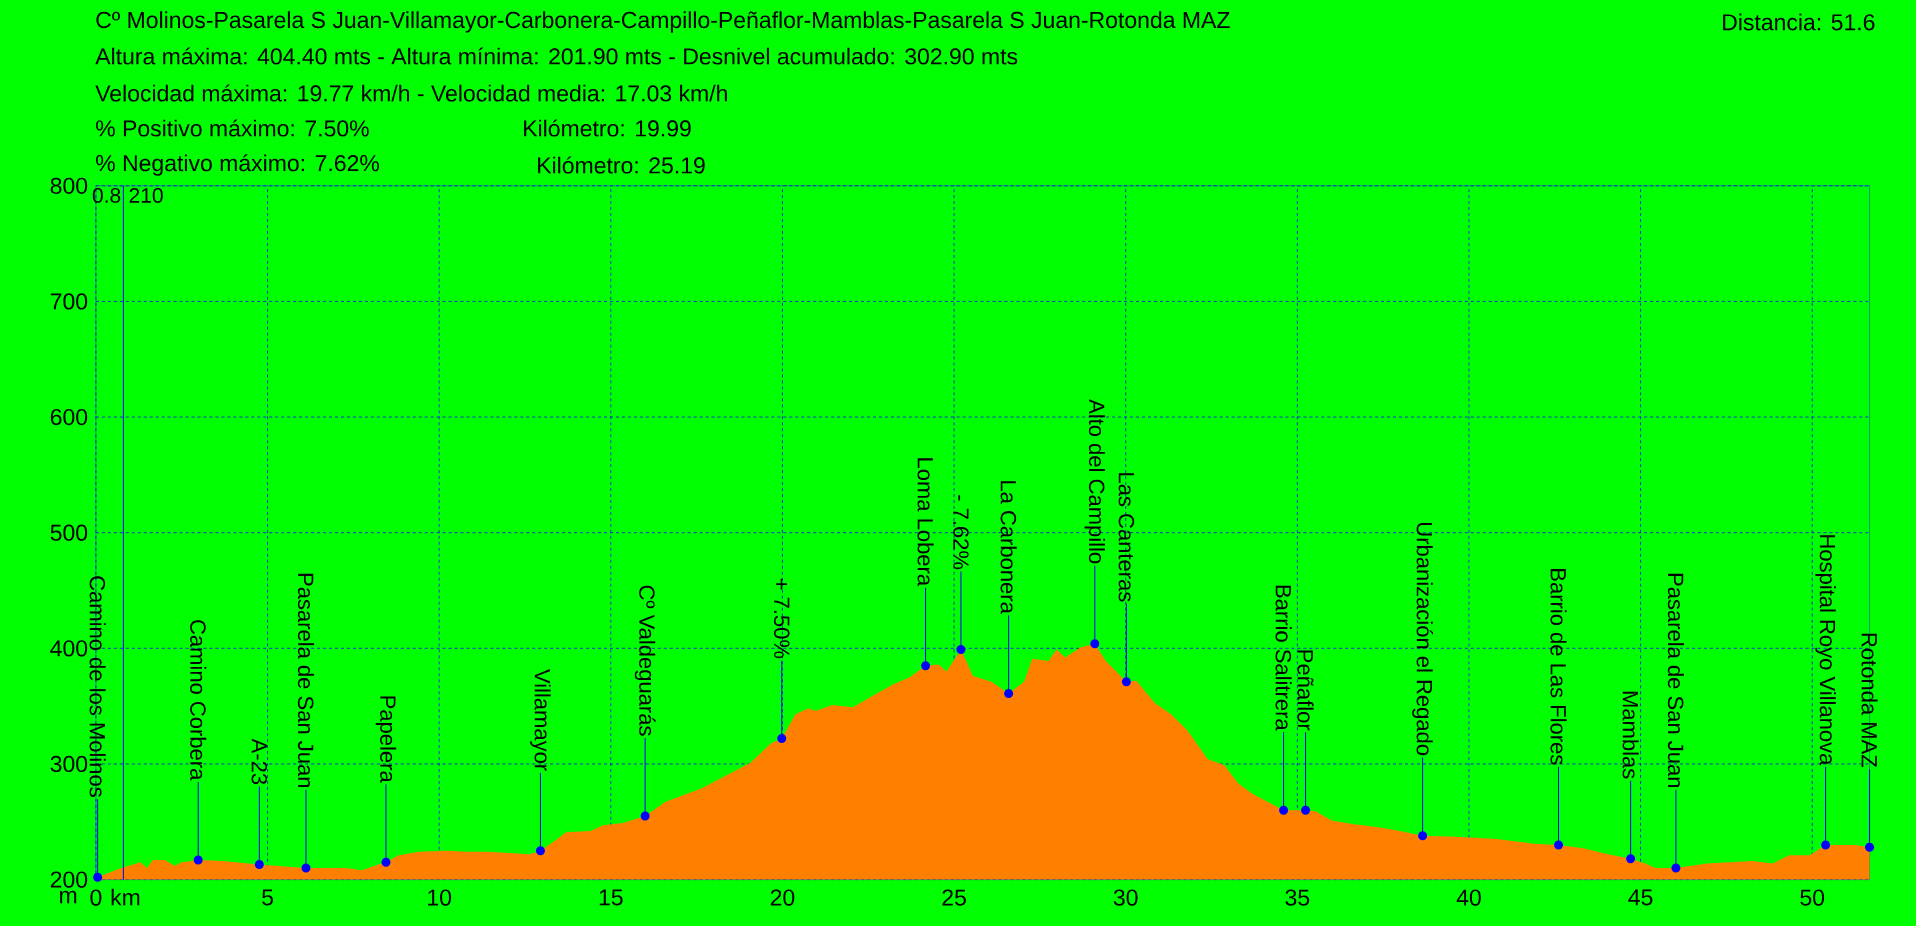 The image size is (1916, 926). What do you see at coordinates (925, 522) in the screenshot?
I see `annotation: Loma Lobera` at bounding box center [925, 522].